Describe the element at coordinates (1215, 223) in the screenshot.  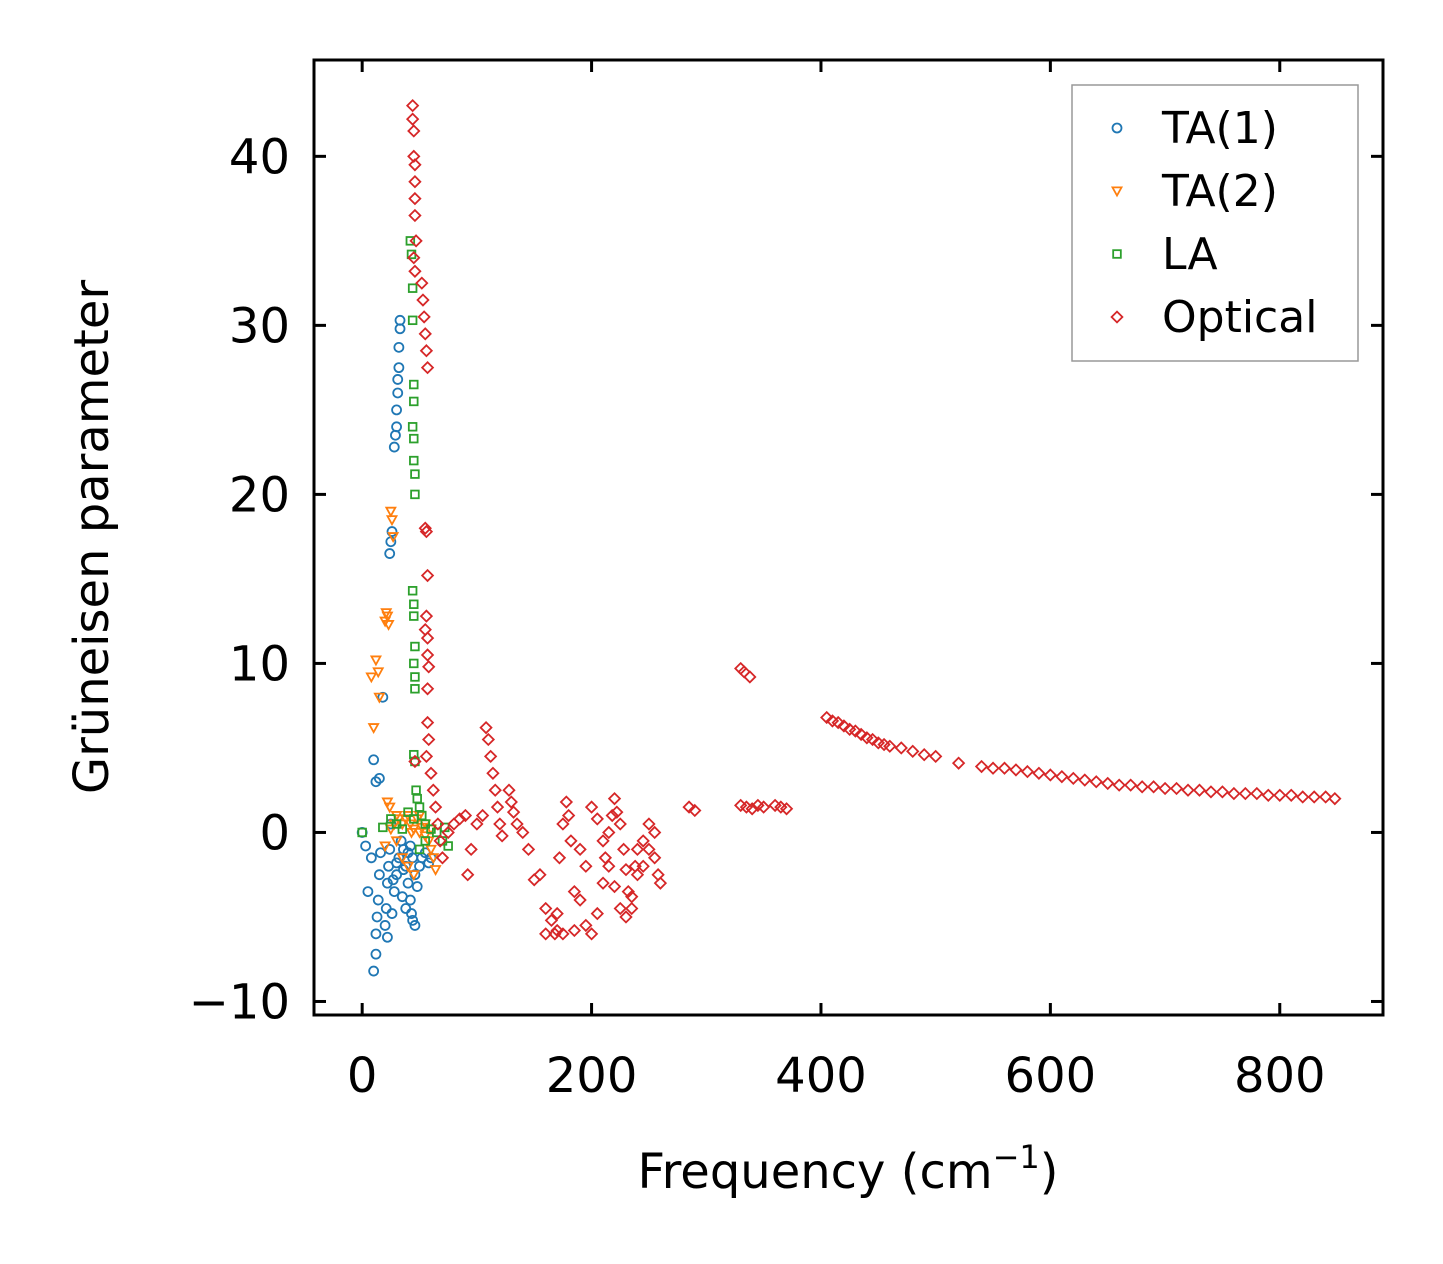
I see `legend: TA(1) TA(2) LA Optical` at that location.